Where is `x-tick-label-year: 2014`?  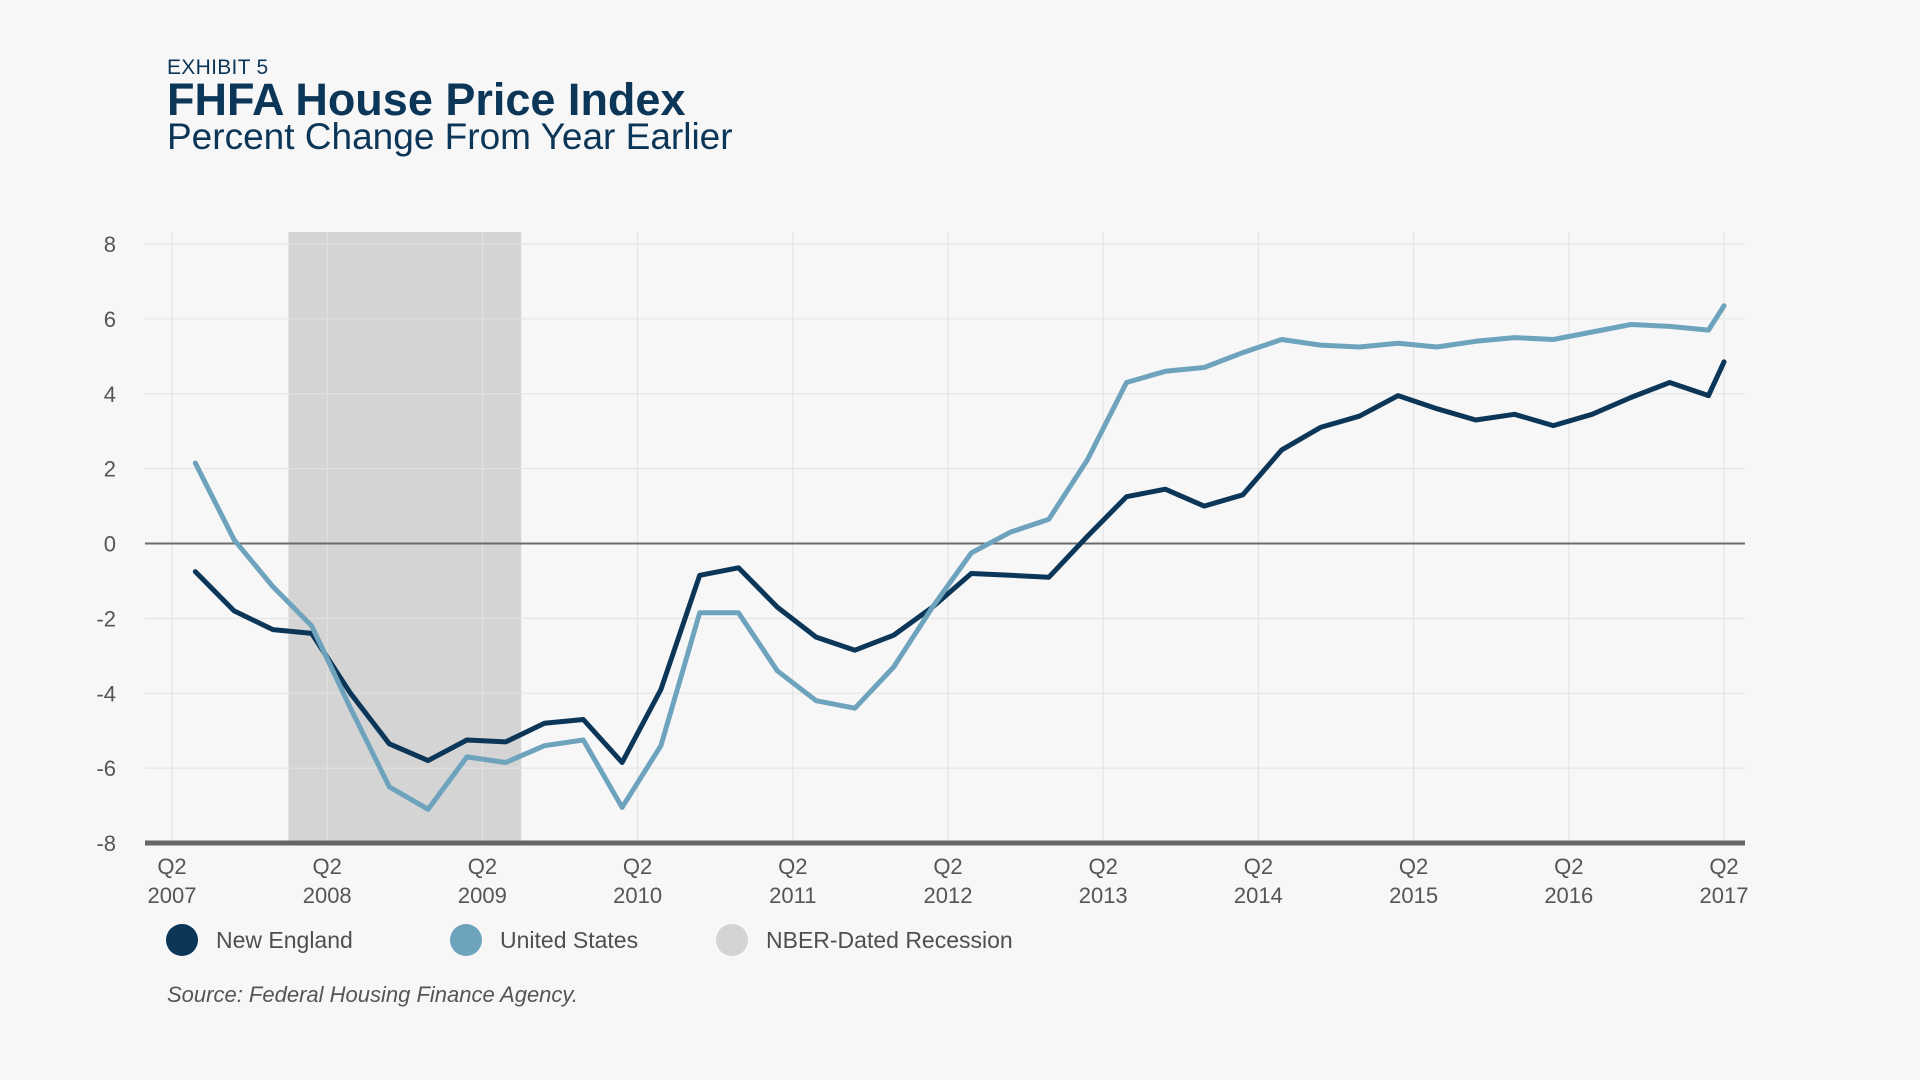 x-tick-label-year: 2014 is located at coordinates (1258, 895).